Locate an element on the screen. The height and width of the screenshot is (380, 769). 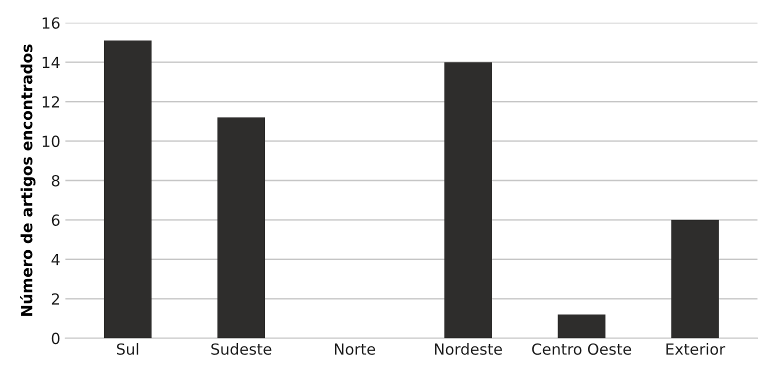
x-tick-label: Norte is located at coordinates (355, 349).